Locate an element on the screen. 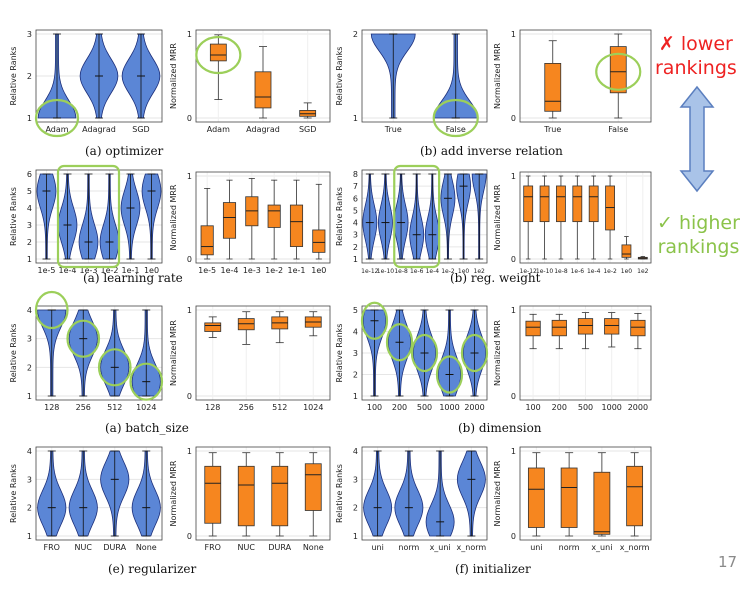  x-tick-label: x_uni is located at coordinates (601, 547).